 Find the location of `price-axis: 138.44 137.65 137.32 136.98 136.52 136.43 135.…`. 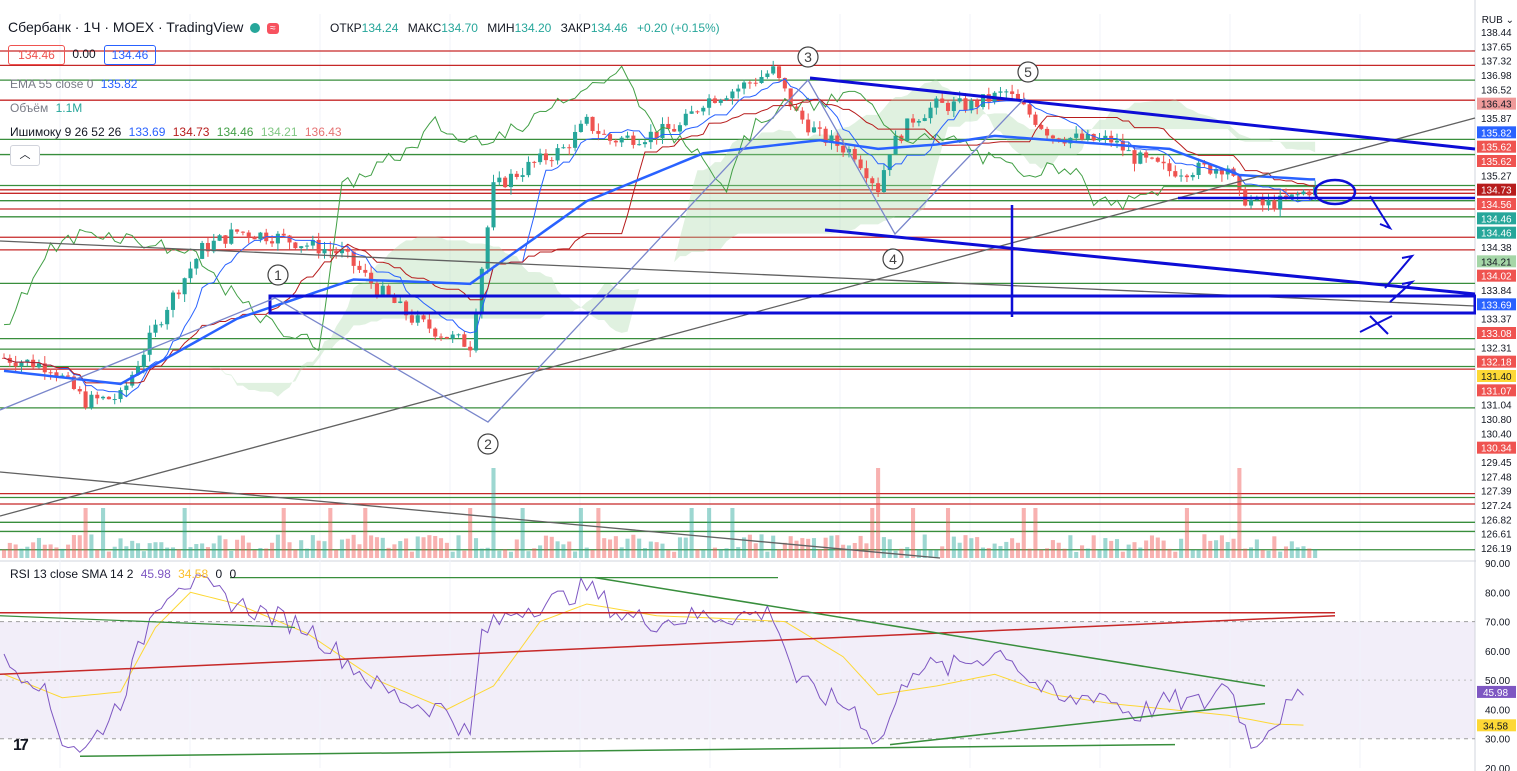

price-axis: 138.44 137.65 137.32 136.98 136.52 136.43 135.… is located at coordinates (1496, 385).